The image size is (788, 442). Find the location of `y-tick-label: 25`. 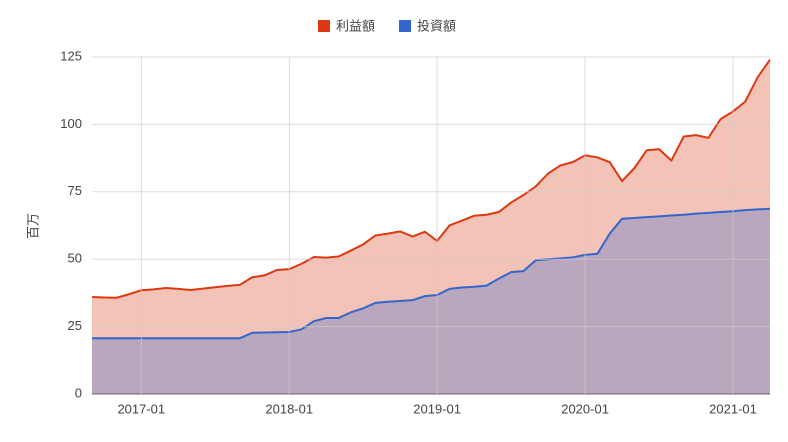

y-tick-label: 25 is located at coordinates (75, 325).